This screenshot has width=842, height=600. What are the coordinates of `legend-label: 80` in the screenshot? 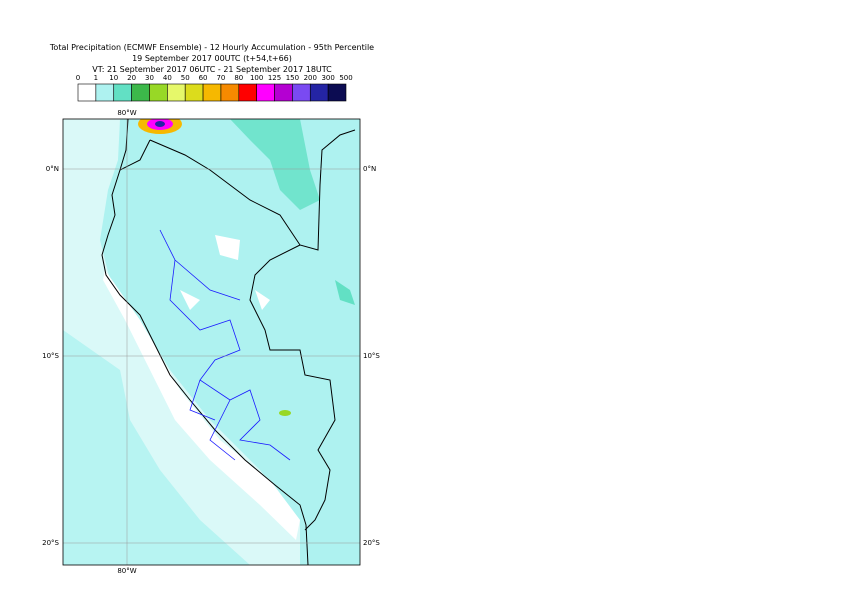 It's located at (238, 78).